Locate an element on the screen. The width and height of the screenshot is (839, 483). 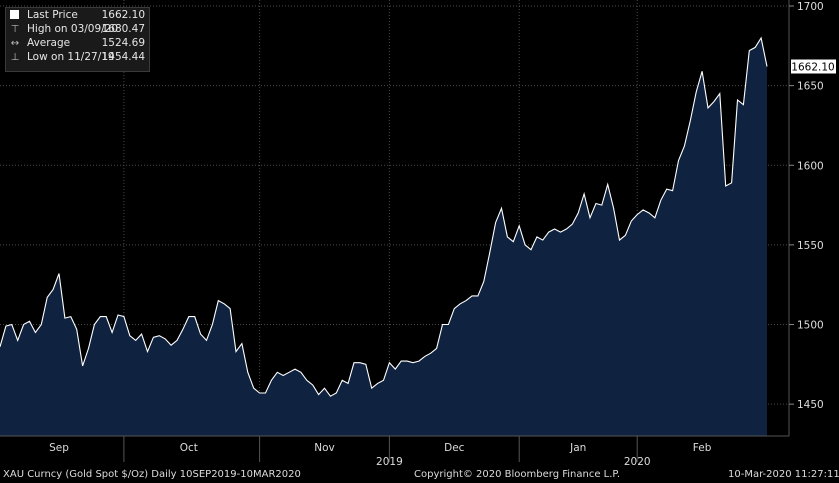
white-square-icon is located at coordinates (14, 14).